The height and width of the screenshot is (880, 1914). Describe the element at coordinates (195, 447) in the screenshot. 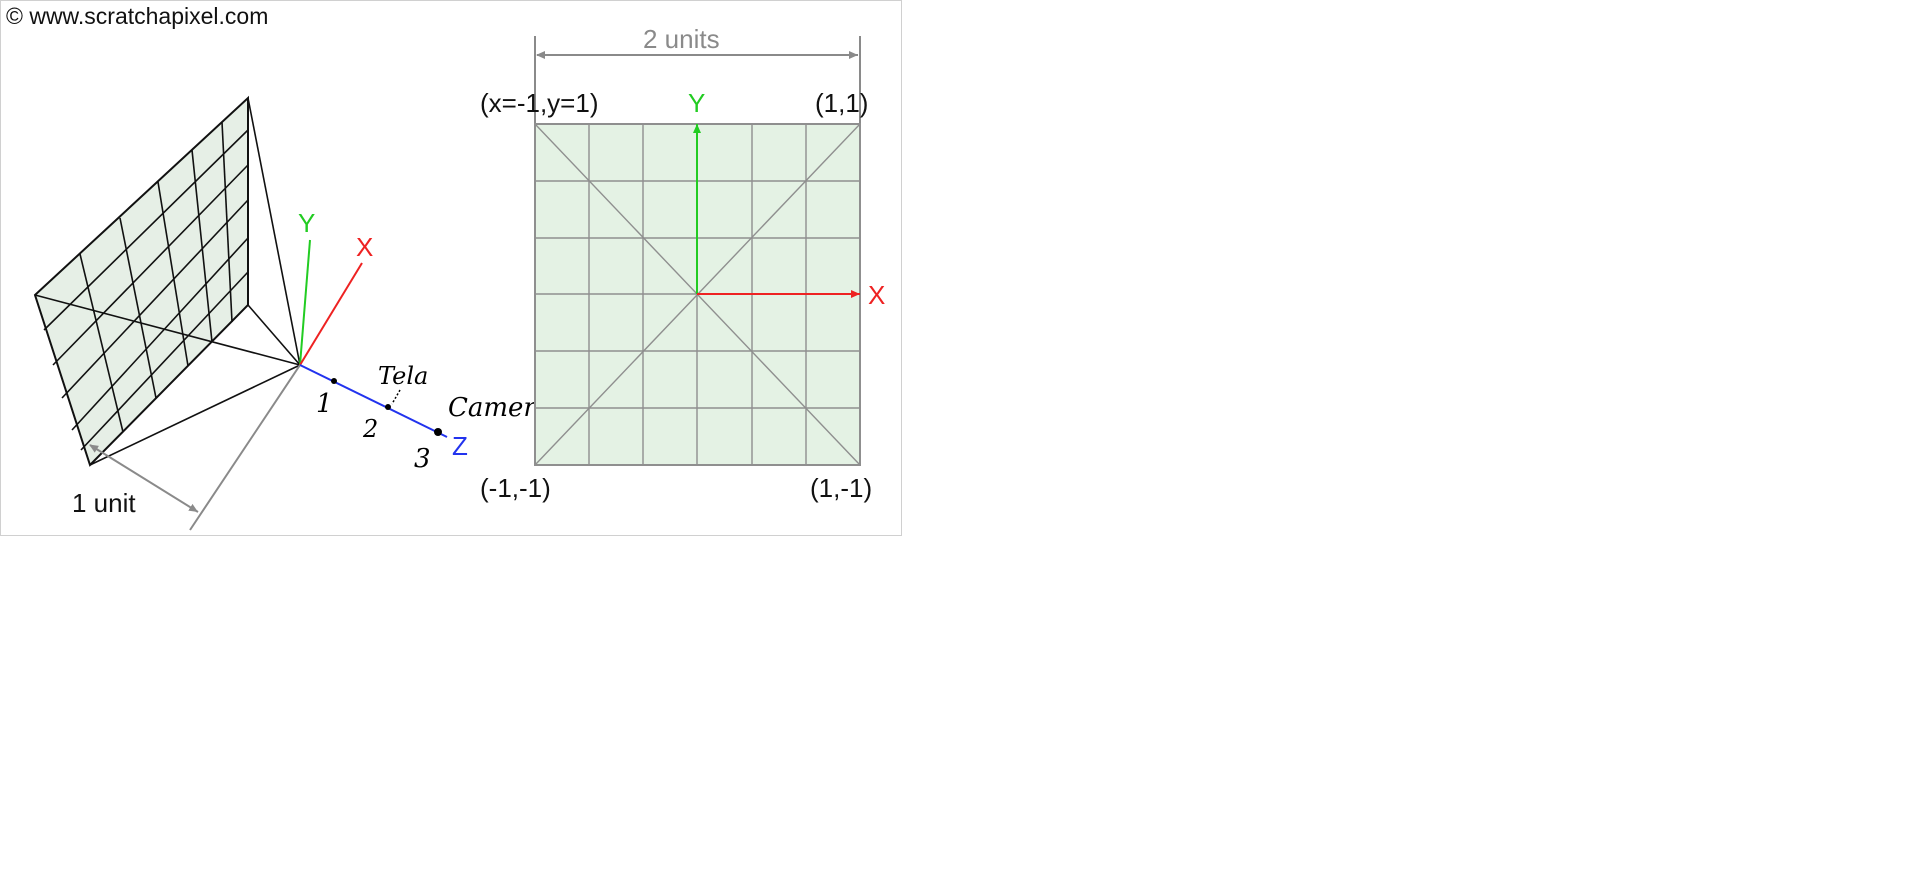

I see `one-unit-dimension` at that location.